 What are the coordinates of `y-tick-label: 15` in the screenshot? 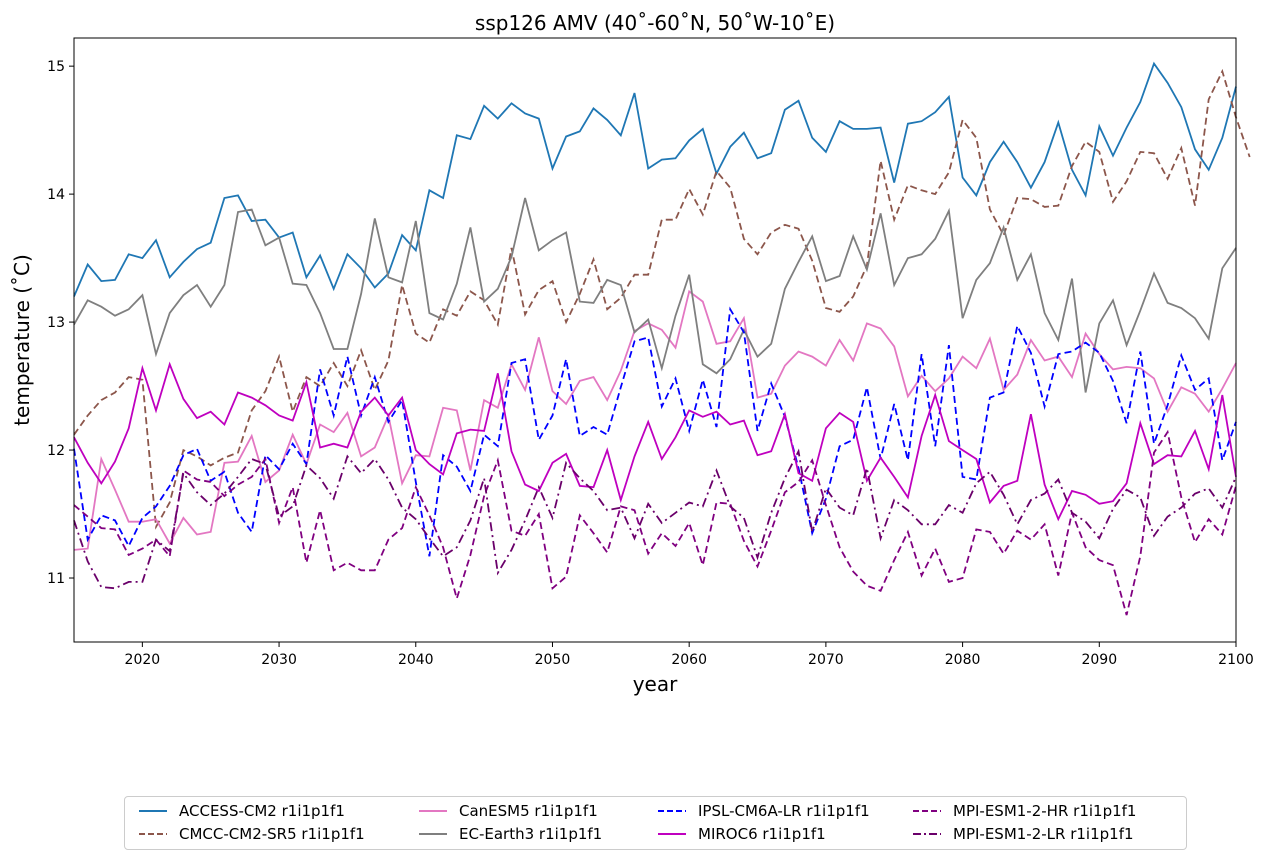 It's located at (56, 67).